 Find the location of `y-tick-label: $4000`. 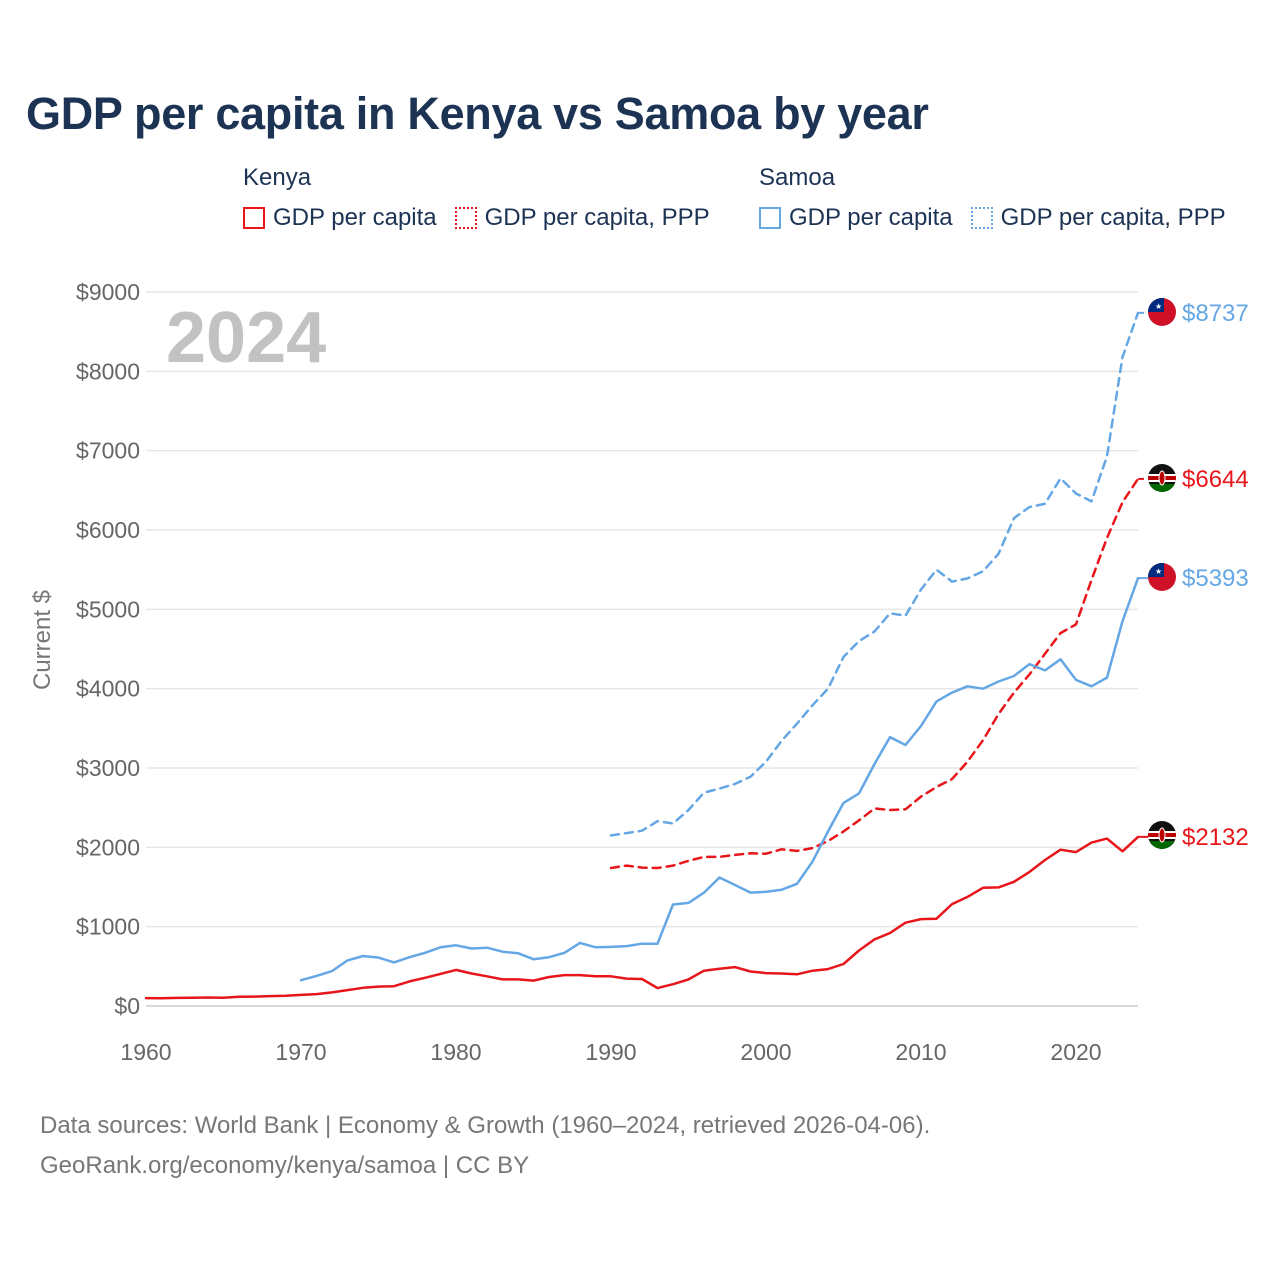

y-tick-label: $4000 is located at coordinates (108, 689).